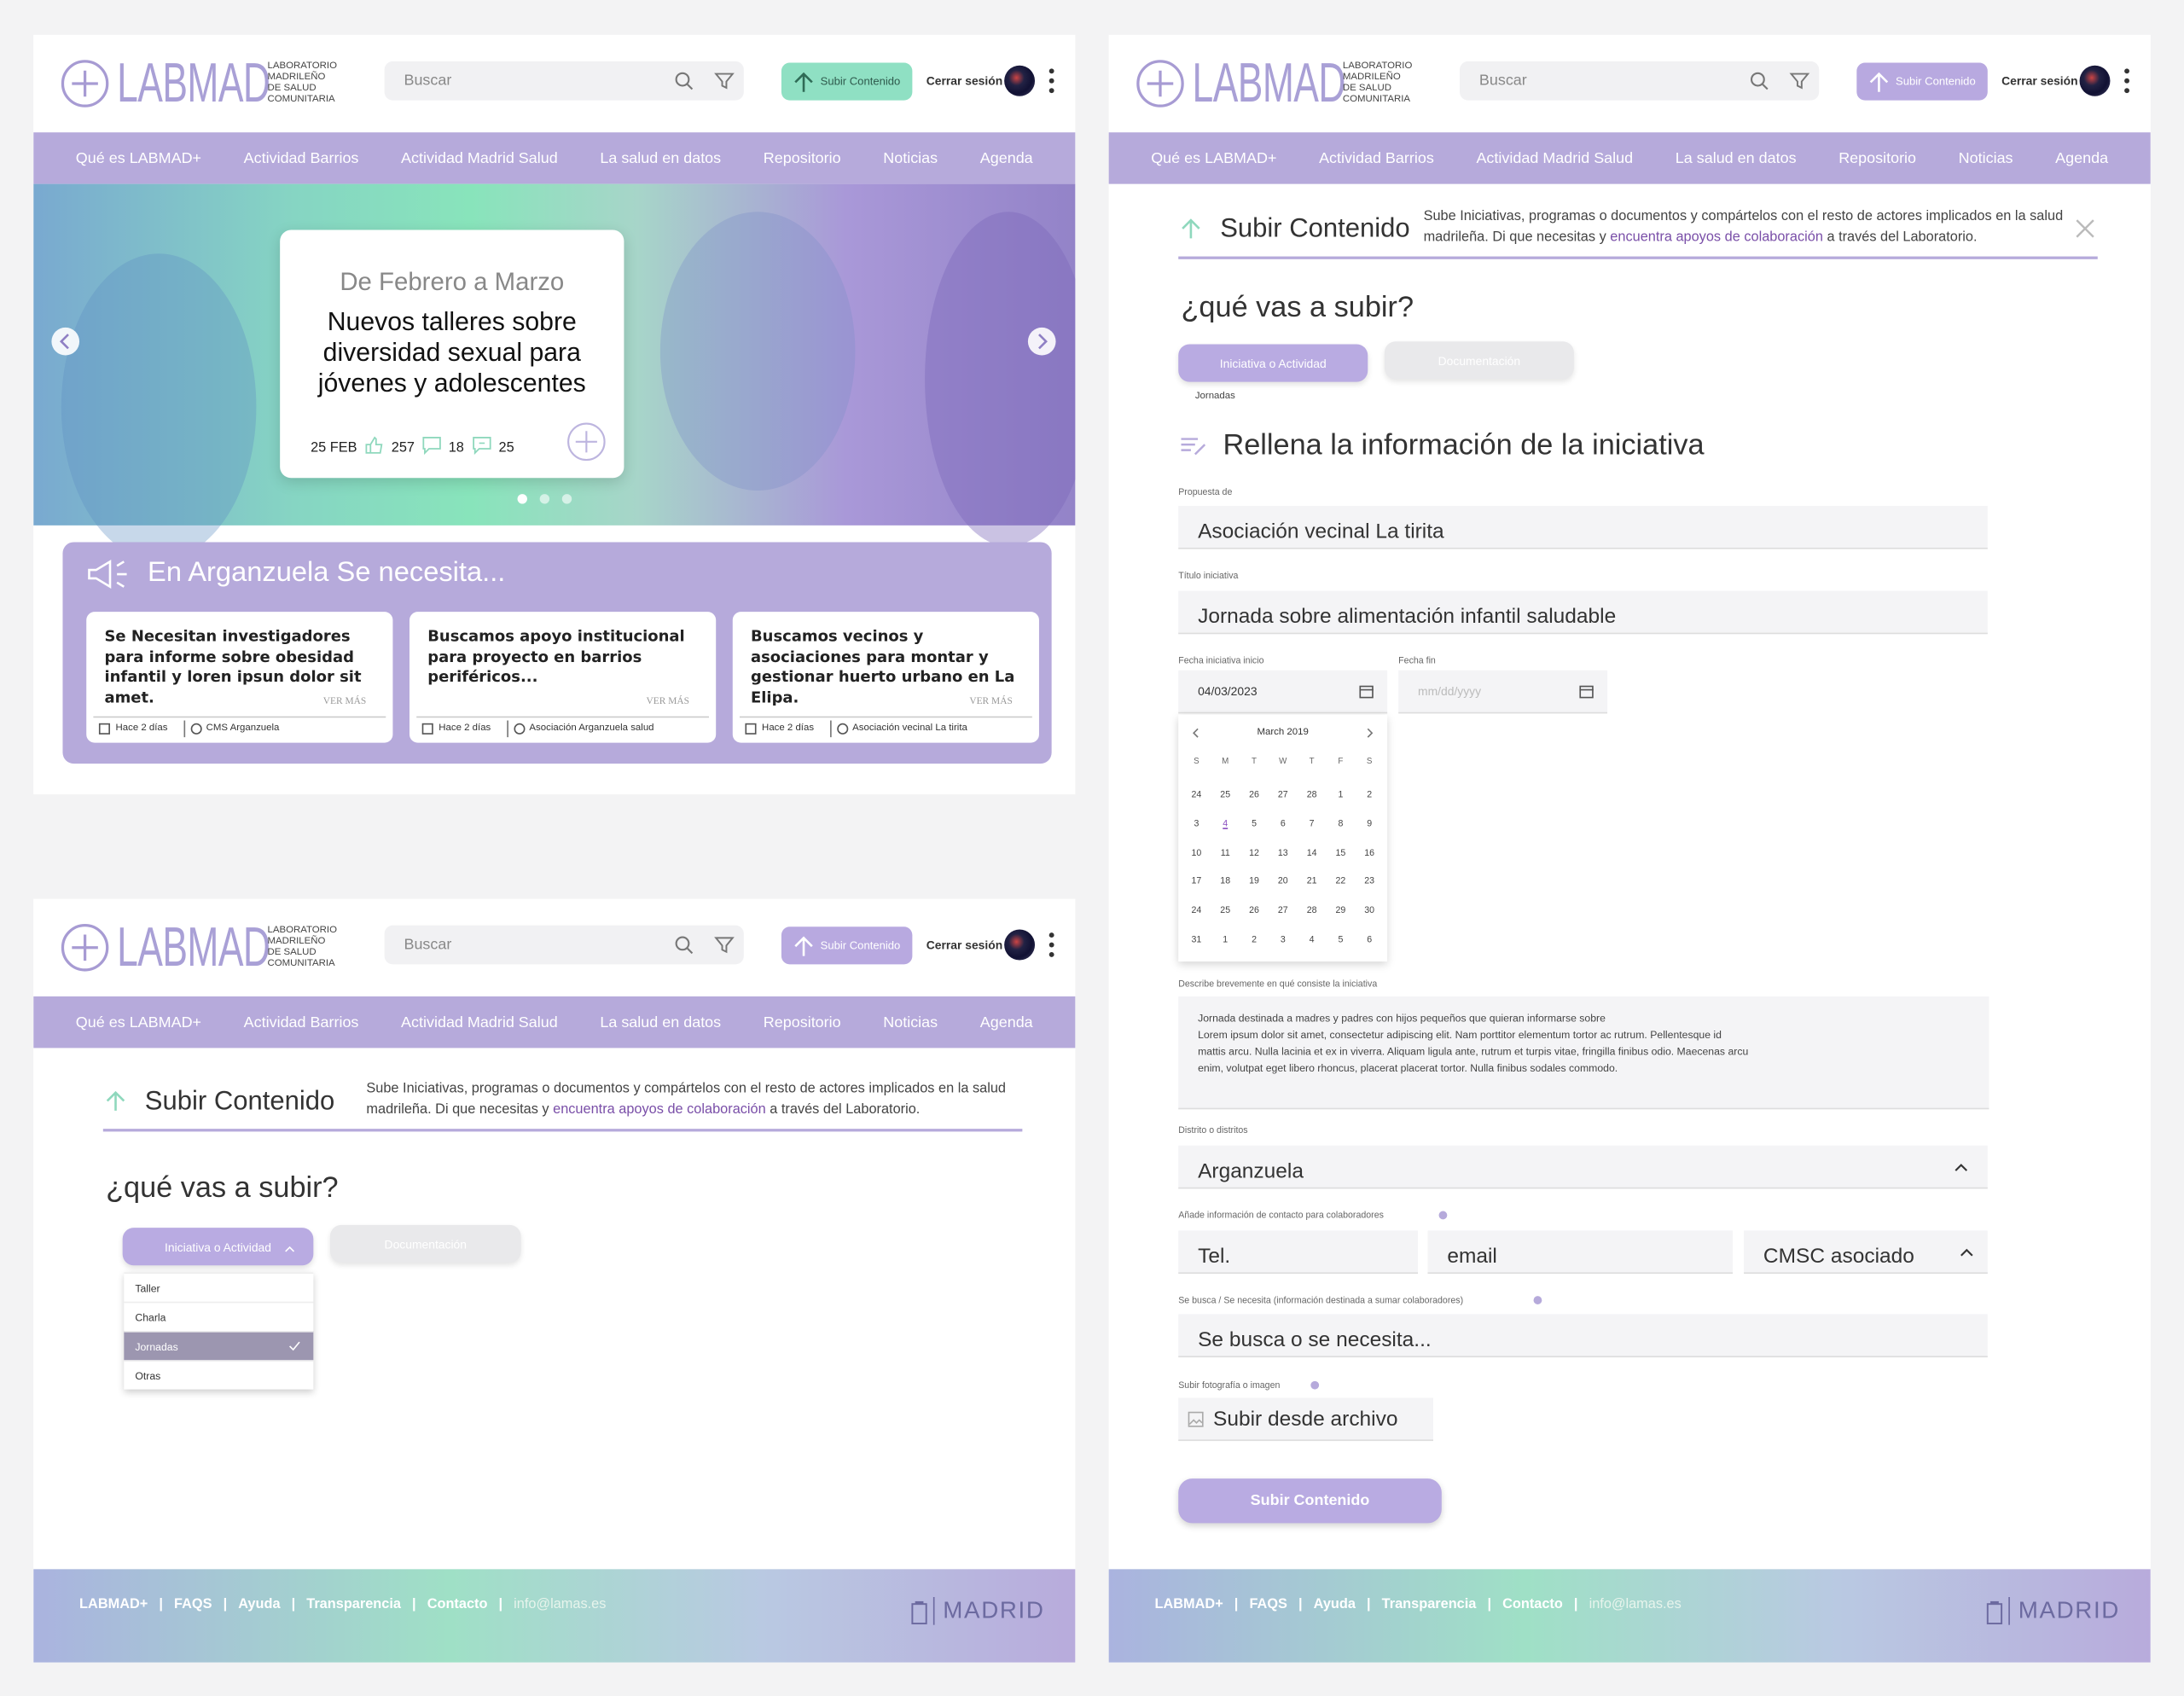  What do you see at coordinates (1282, 882) in the screenshot?
I see `day: 20` at bounding box center [1282, 882].